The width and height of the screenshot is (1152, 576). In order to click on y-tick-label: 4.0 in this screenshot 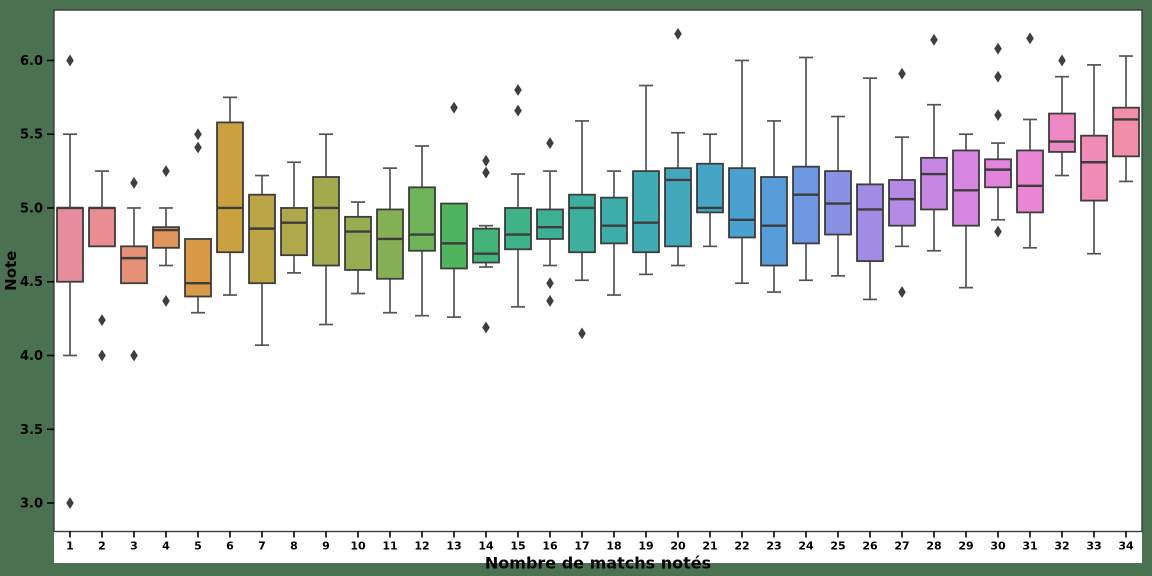, I will do `click(31, 356)`.